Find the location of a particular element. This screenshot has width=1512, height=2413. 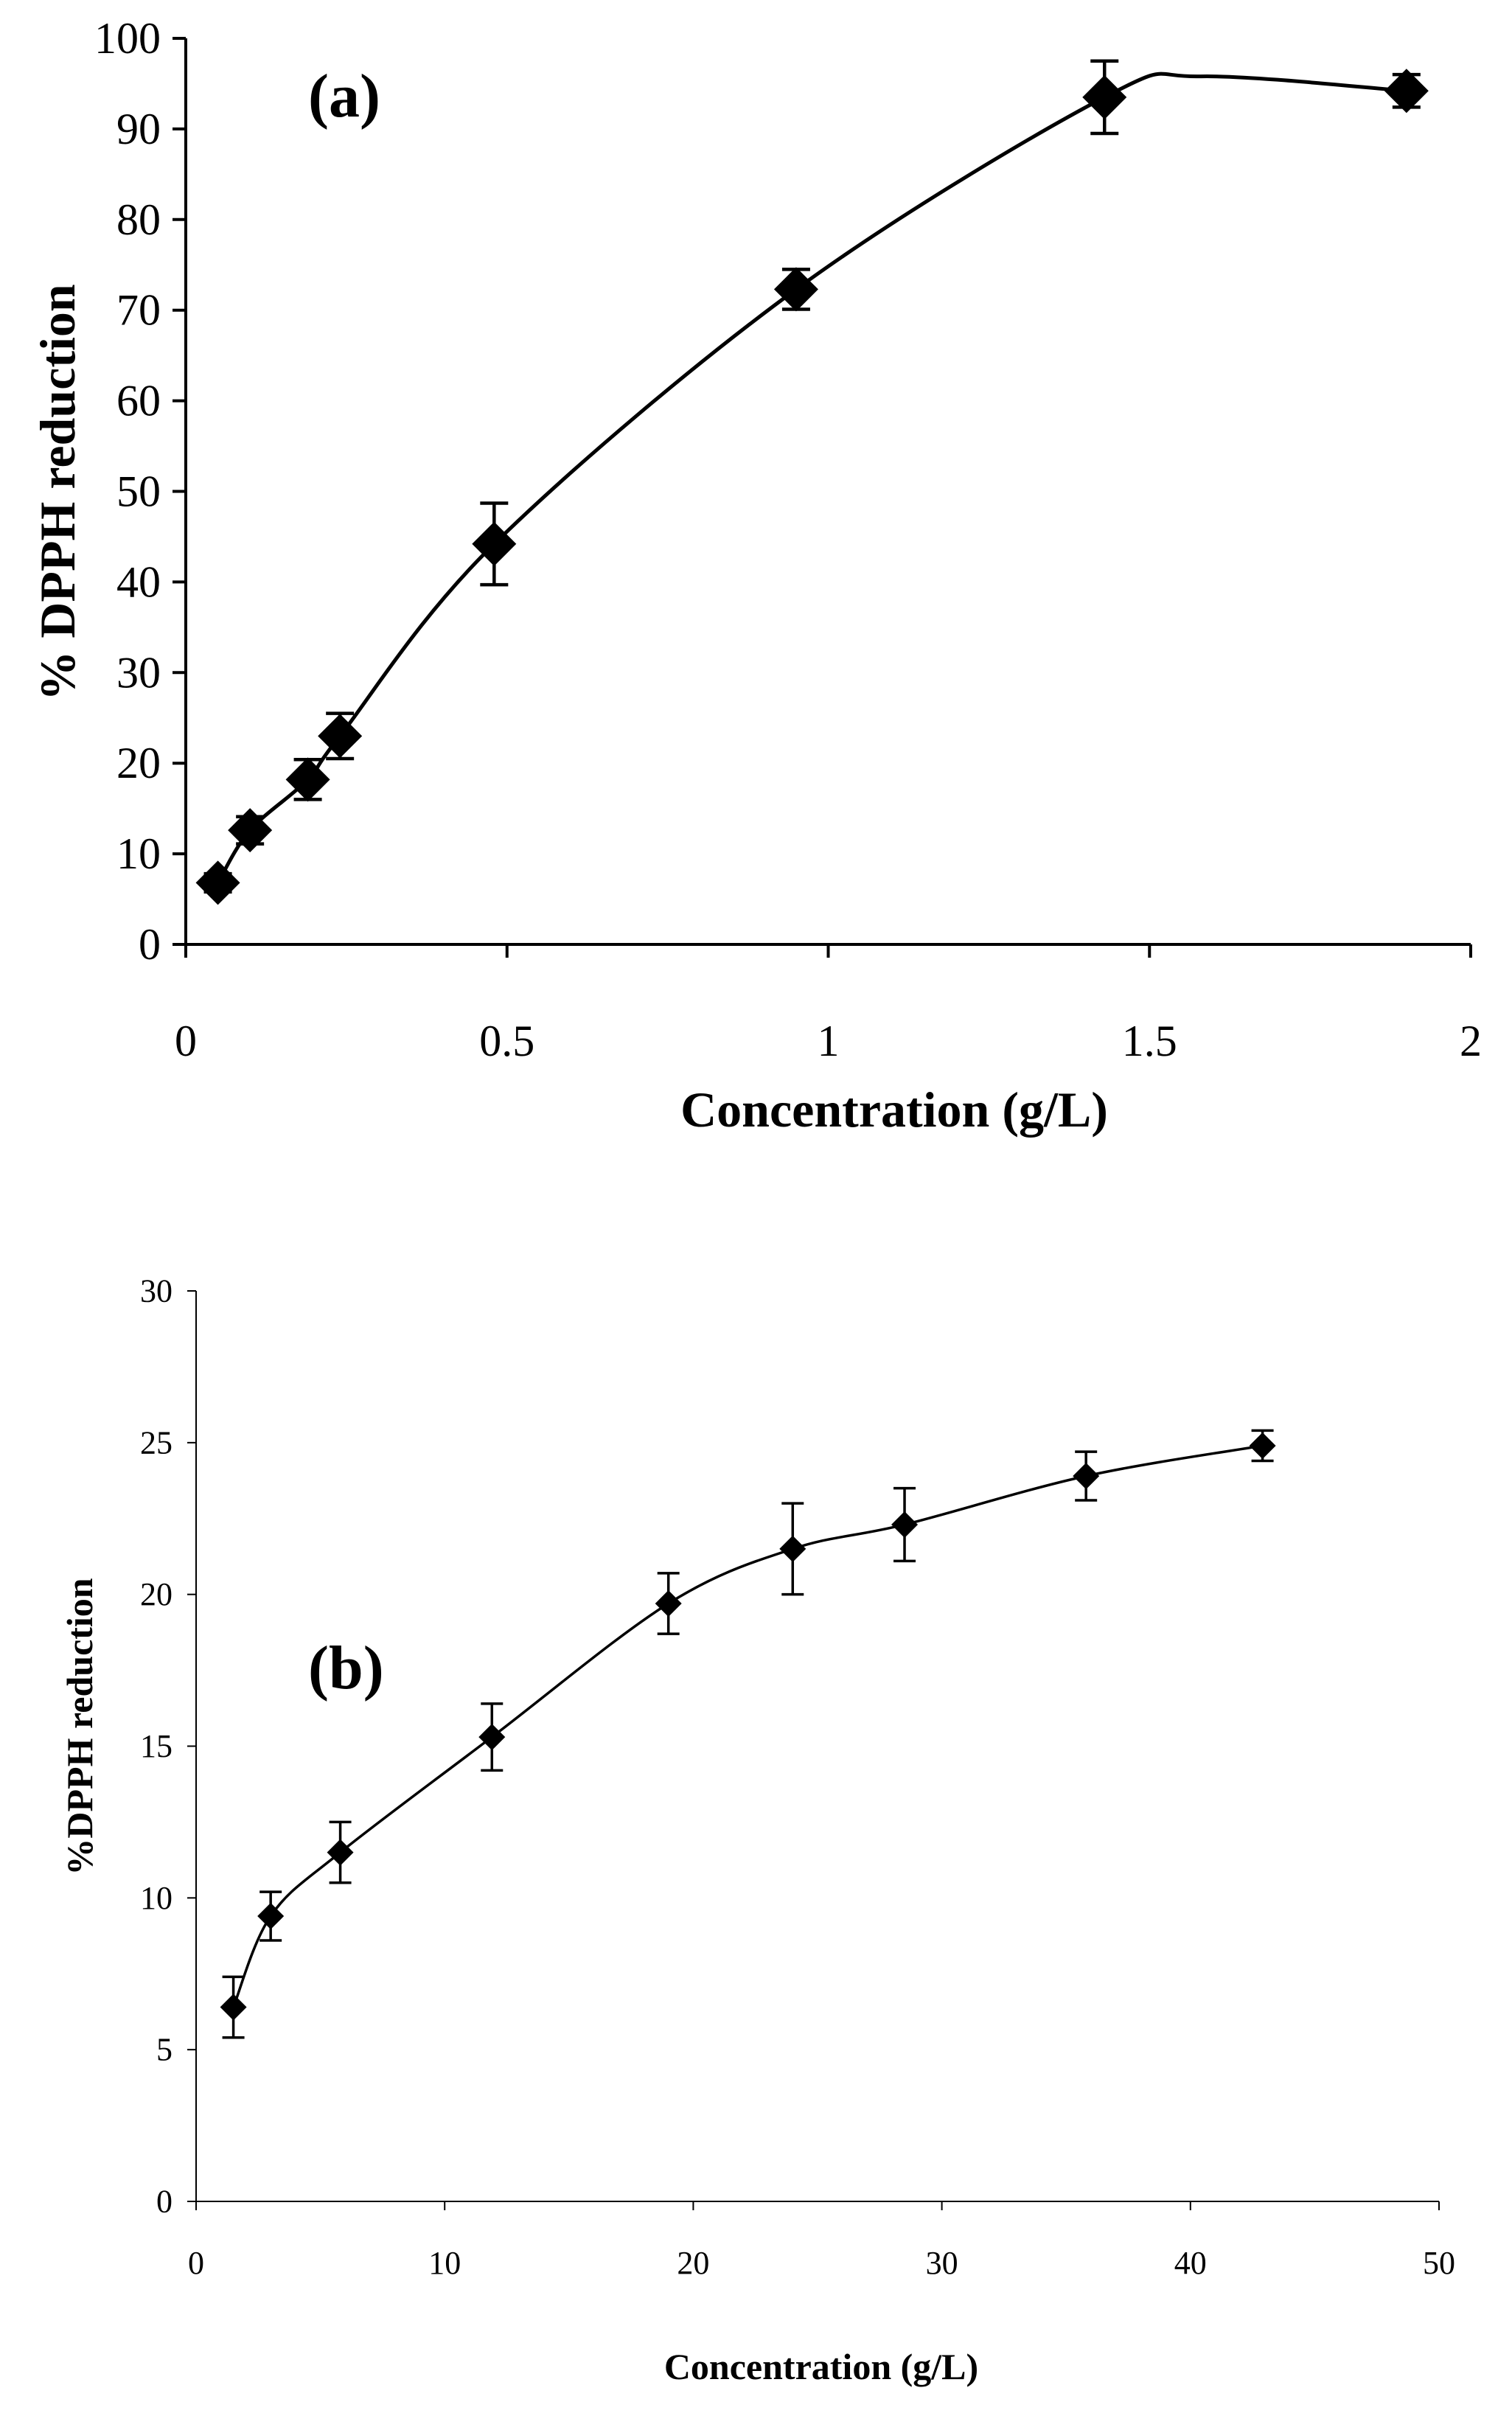

chart-a-ytick-label: 50 is located at coordinates (138, 491).